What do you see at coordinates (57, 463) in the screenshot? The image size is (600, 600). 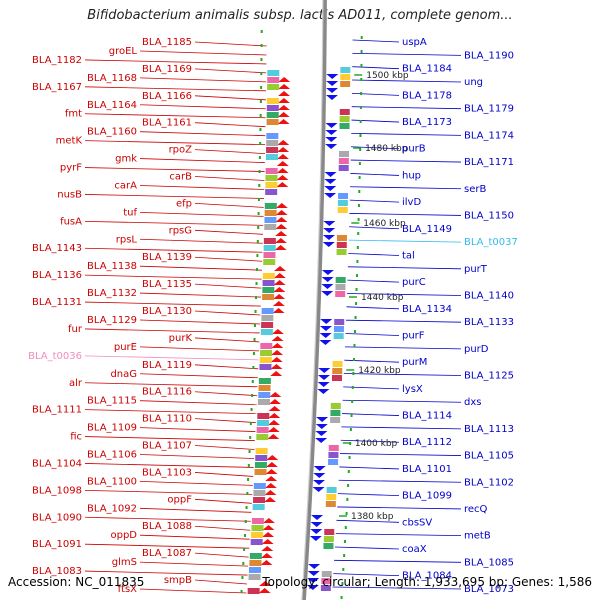 I see `gene-label-bla-1104: BLA_1104` at bounding box center [57, 463].